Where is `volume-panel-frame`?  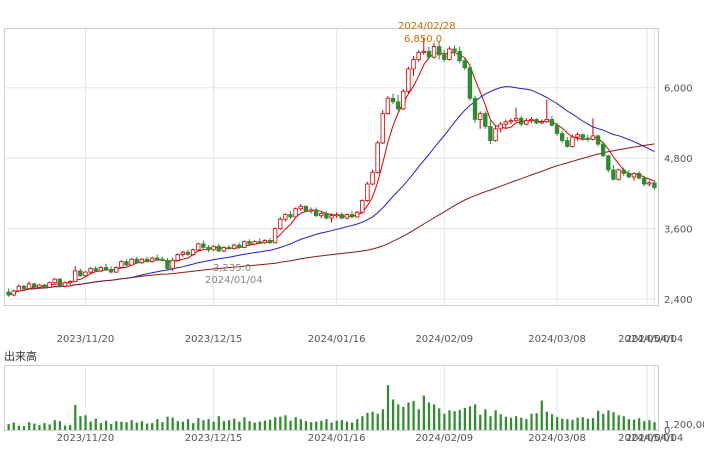 volume-panel-frame is located at coordinates (331, 398).